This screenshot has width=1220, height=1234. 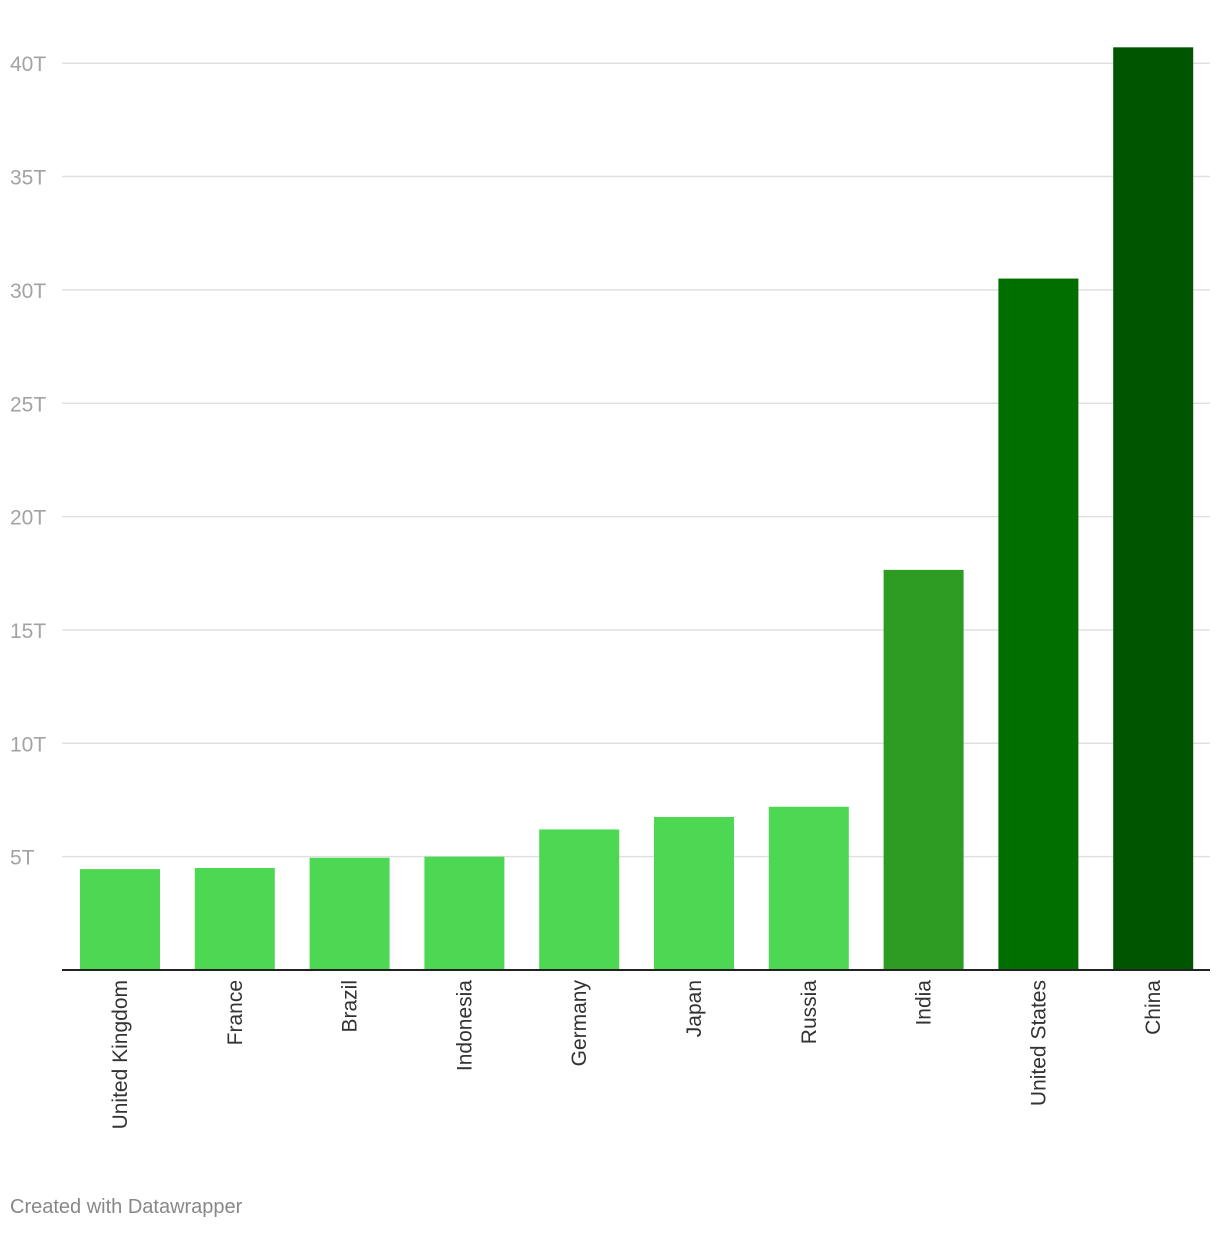 What do you see at coordinates (923, 769) in the screenshot?
I see `bar-india` at bounding box center [923, 769].